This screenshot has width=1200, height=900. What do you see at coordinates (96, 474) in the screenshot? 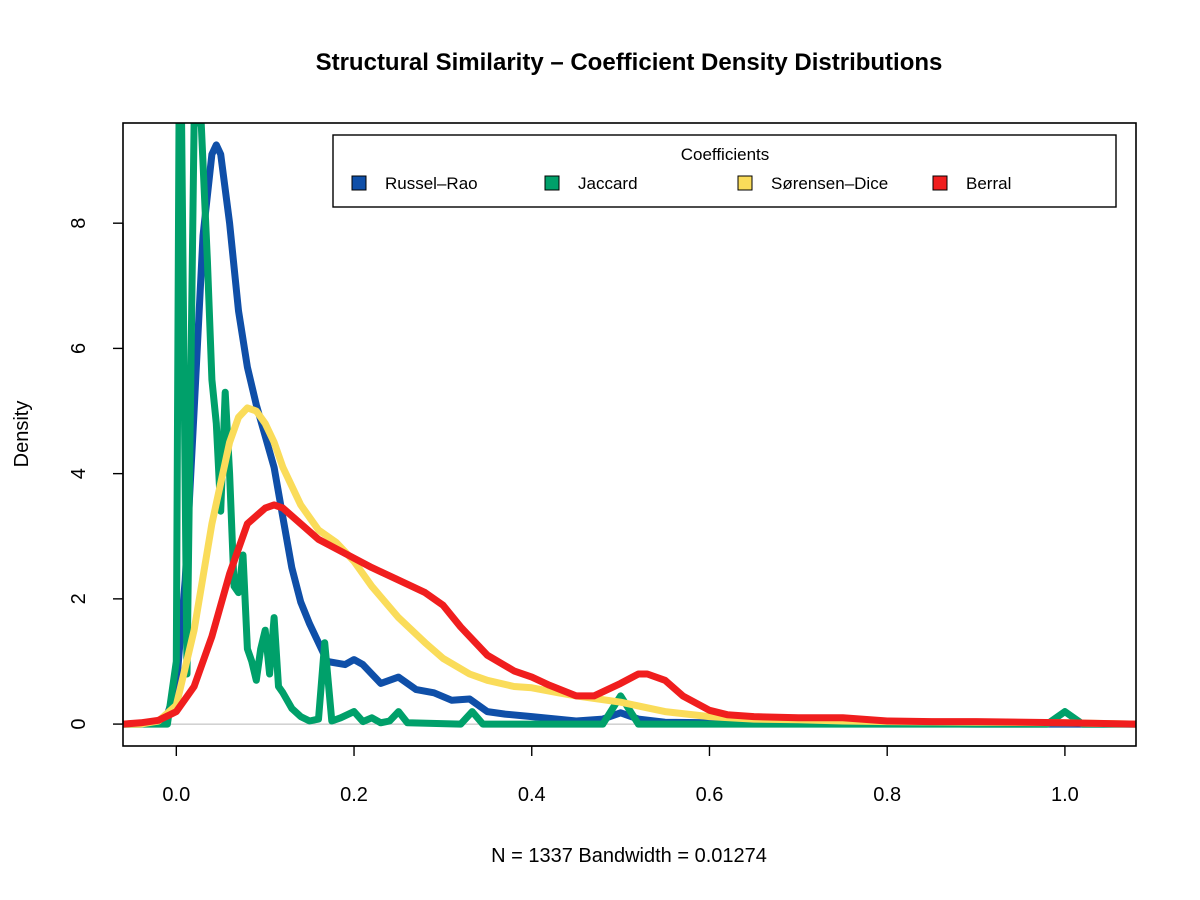
I see `y-axis: 0 2 4 6 8` at bounding box center [96, 474].